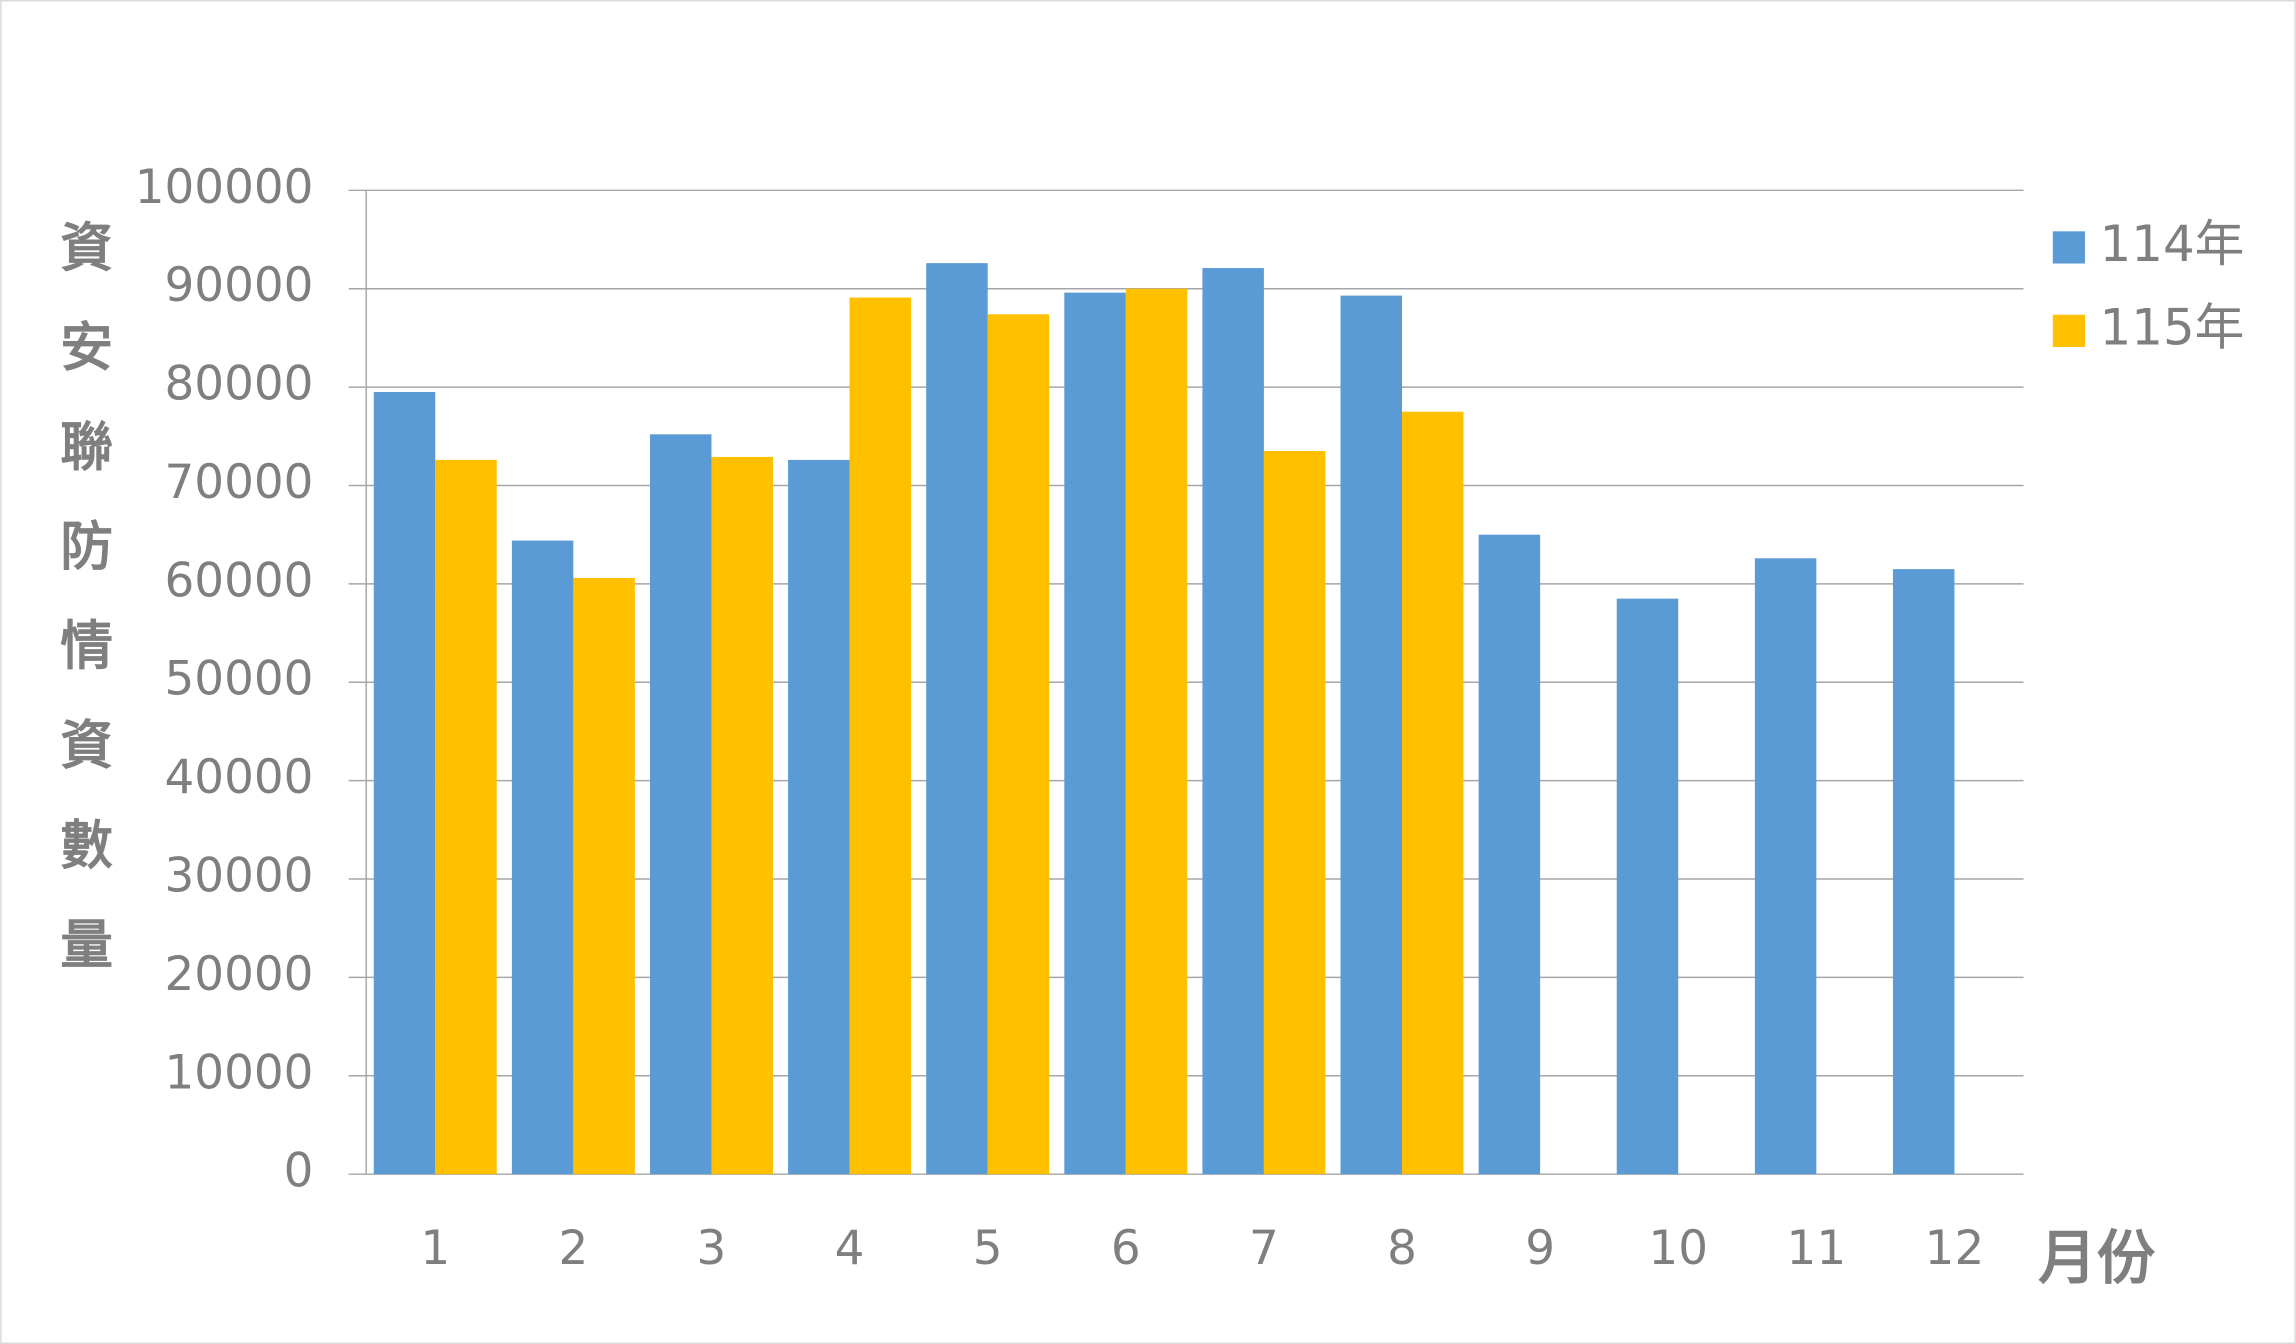  I want to click on x-tick-label: 9, so click(1540, 1249).